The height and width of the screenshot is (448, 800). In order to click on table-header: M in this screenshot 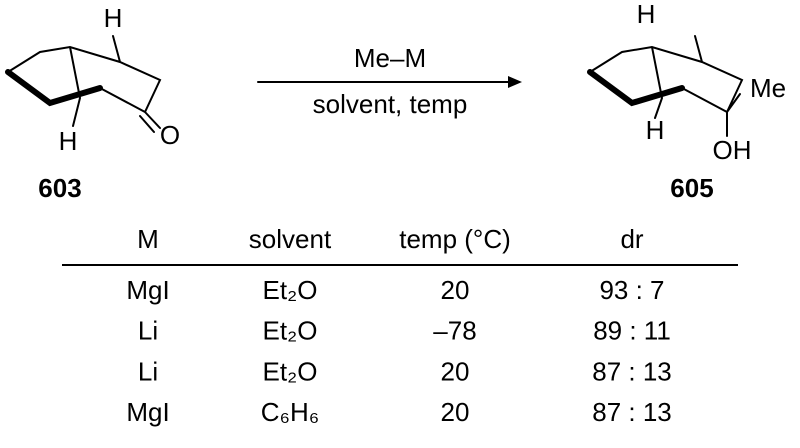, I will do `click(148, 239)`.